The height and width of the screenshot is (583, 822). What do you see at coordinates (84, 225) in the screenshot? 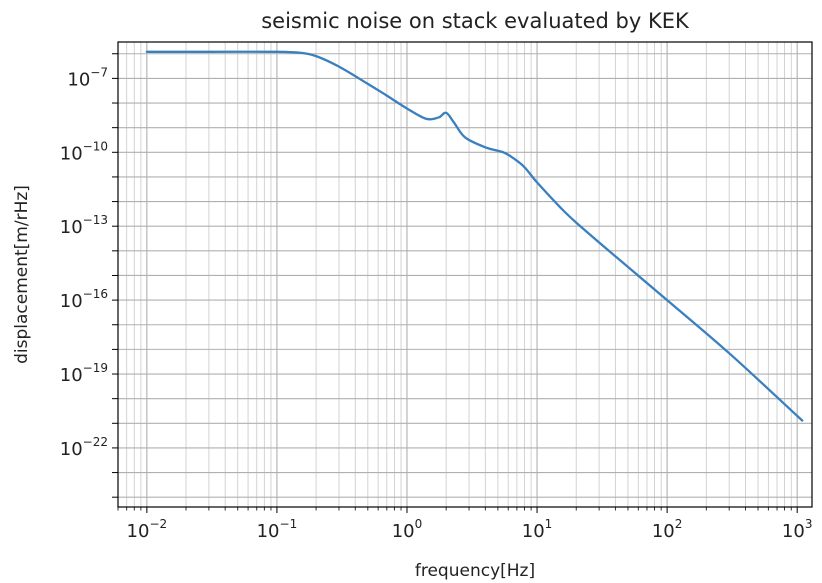
I see `y-tick-label: 10−13` at bounding box center [84, 225].